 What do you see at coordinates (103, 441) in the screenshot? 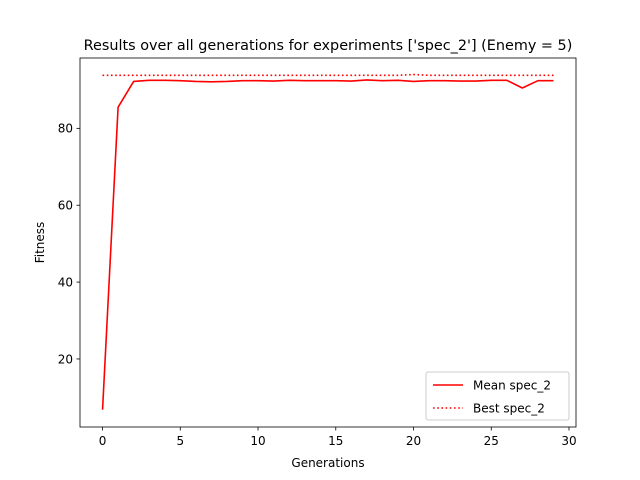
I see `x-tick-label: 0` at bounding box center [103, 441].